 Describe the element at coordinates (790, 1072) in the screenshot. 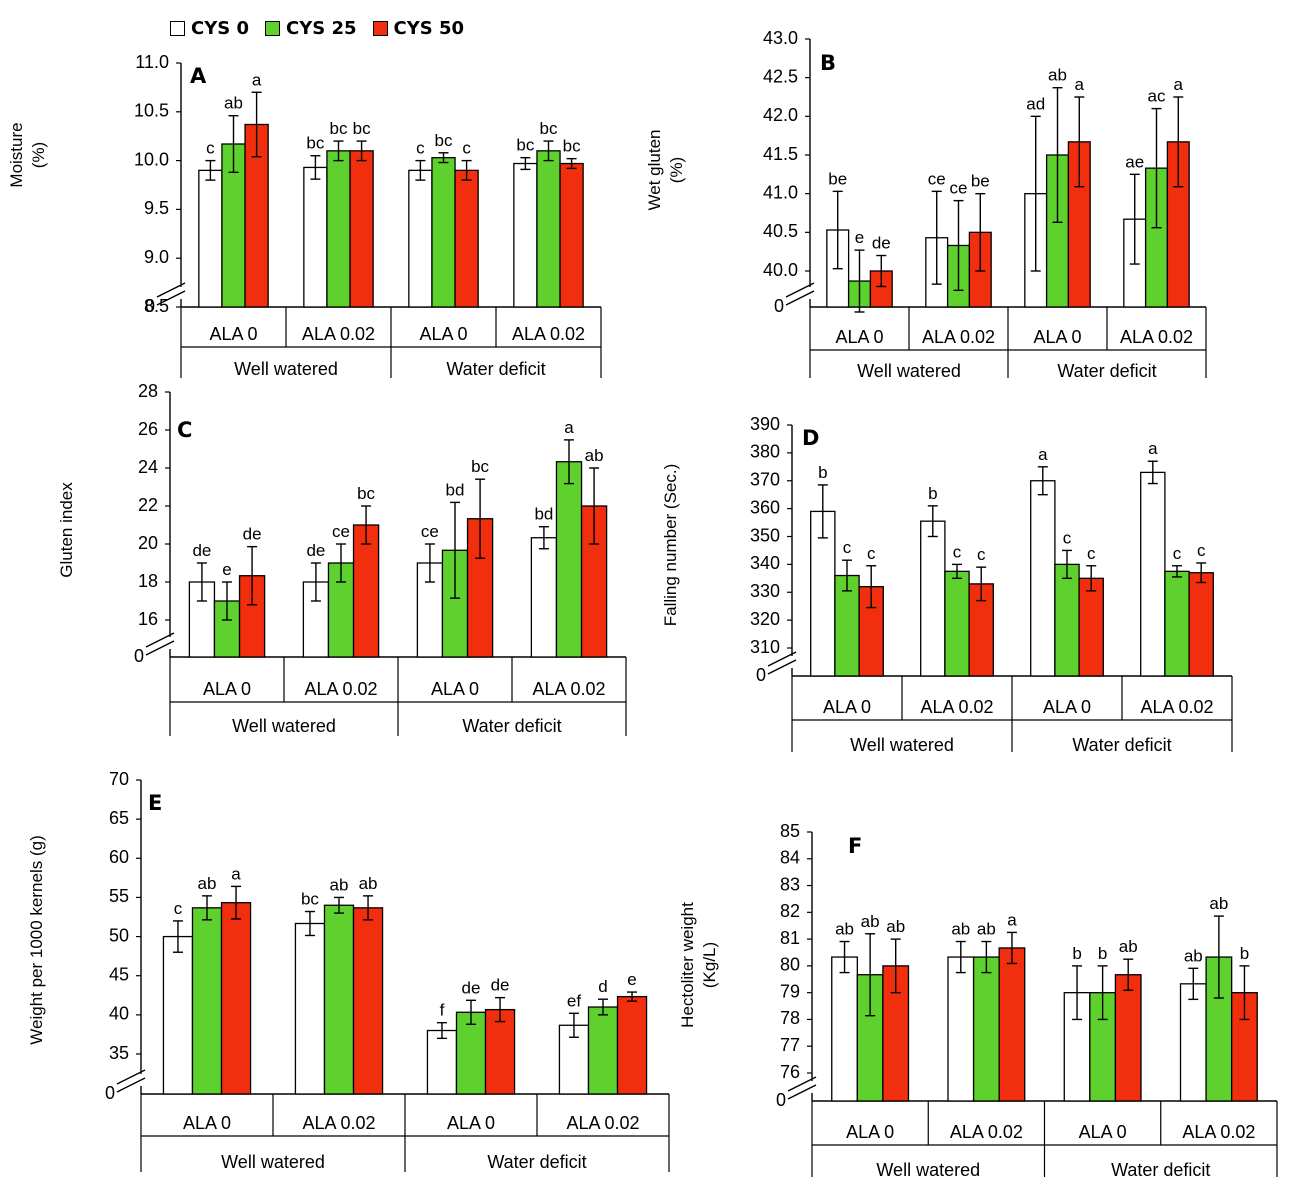

I see `y-tick-label: 76` at that location.